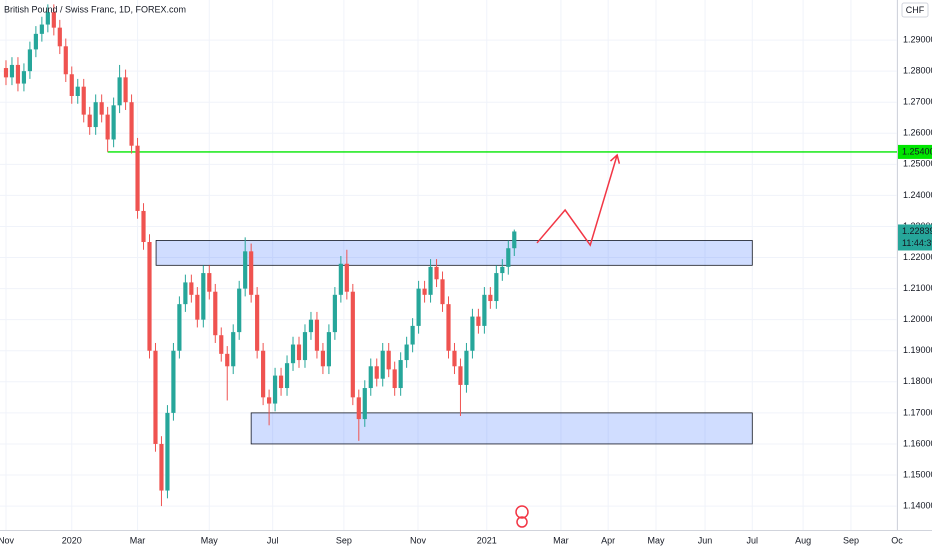  Describe the element at coordinates (418, 540) in the screenshot. I see `x-tick-label: Nov` at that location.